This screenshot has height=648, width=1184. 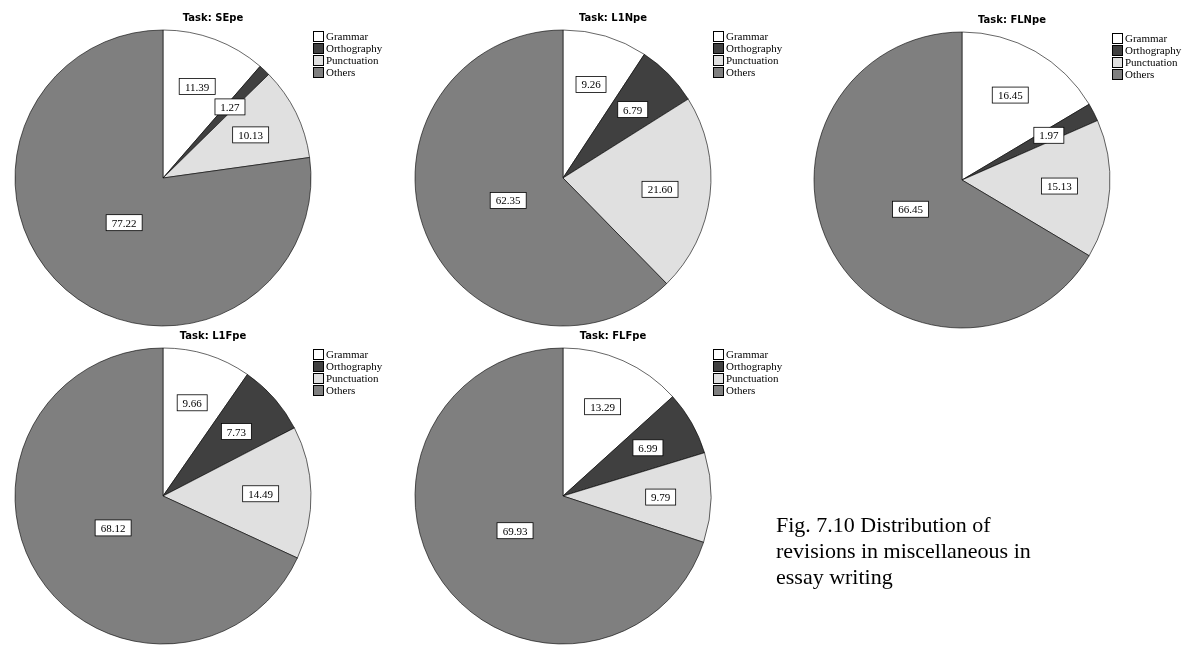 I want to click on data-label: 13.29, so click(x=603, y=406).